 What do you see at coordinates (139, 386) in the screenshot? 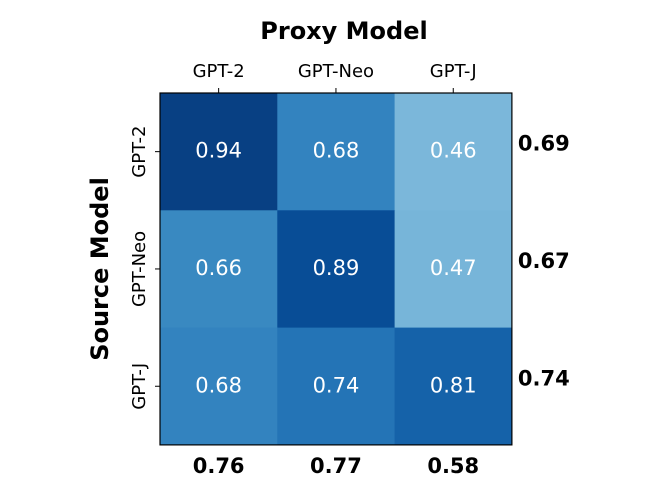
I see `y-tick-label: GPT-J` at bounding box center [139, 386].